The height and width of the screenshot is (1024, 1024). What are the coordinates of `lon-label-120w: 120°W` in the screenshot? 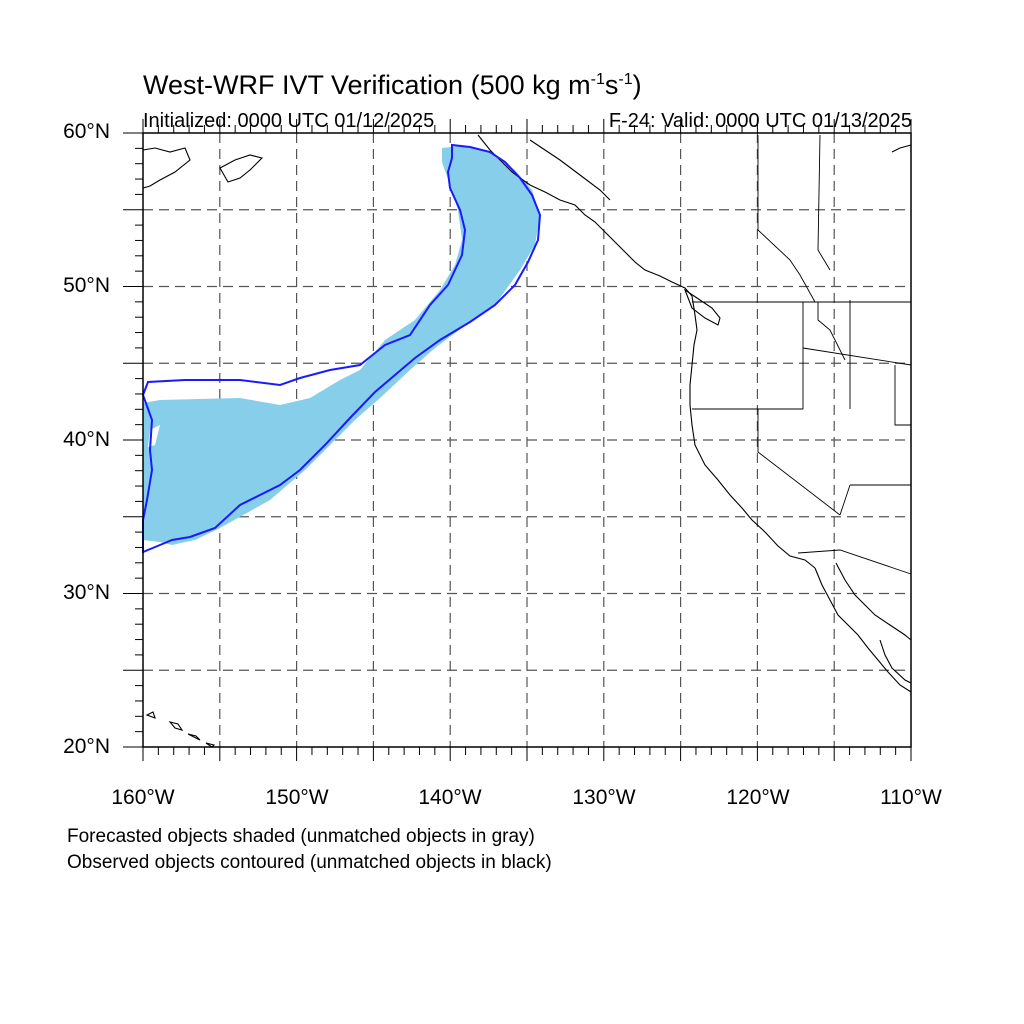 It's located at (758, 797).